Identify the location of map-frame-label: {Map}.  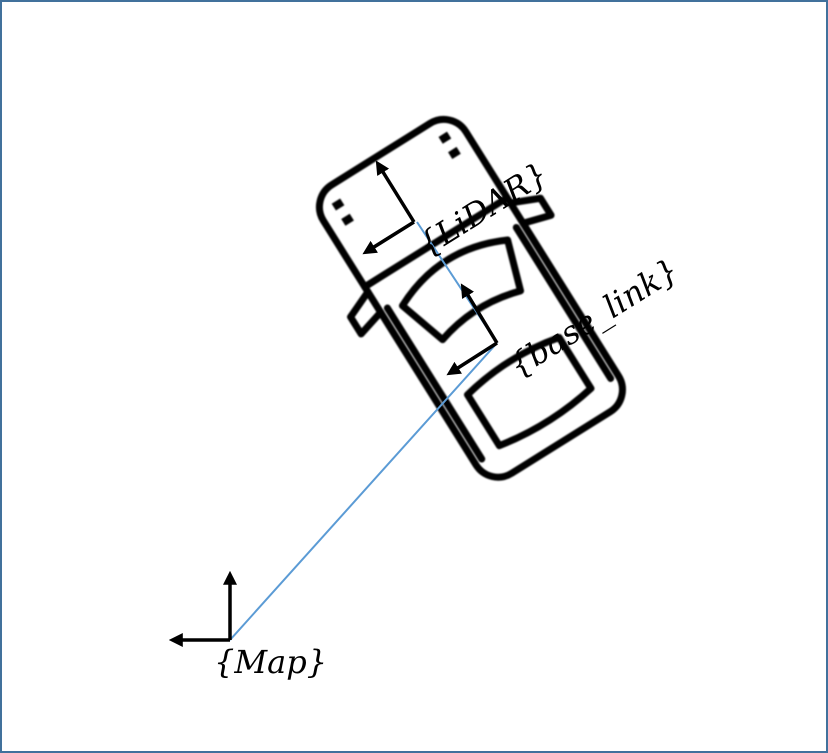
(270, 662).